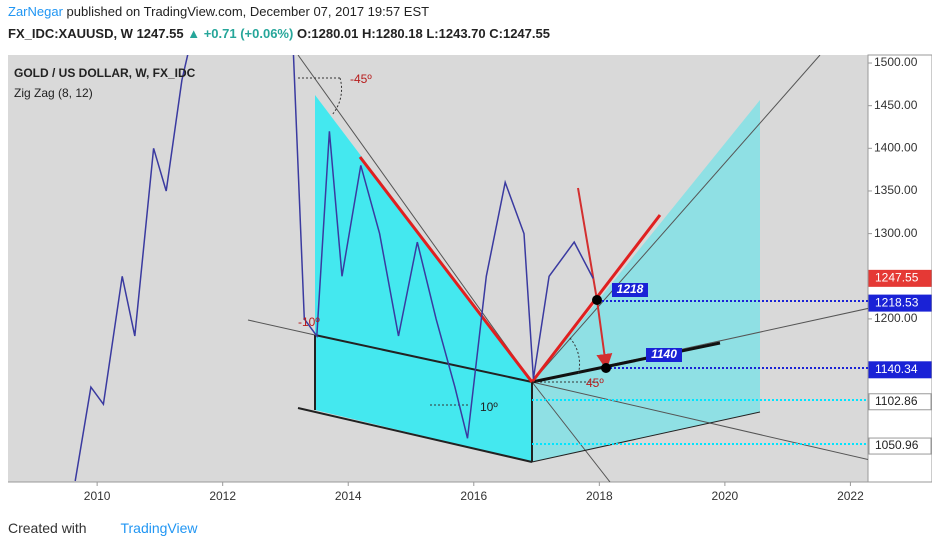  I want to click on annotation: 45º, so click(595, 383).